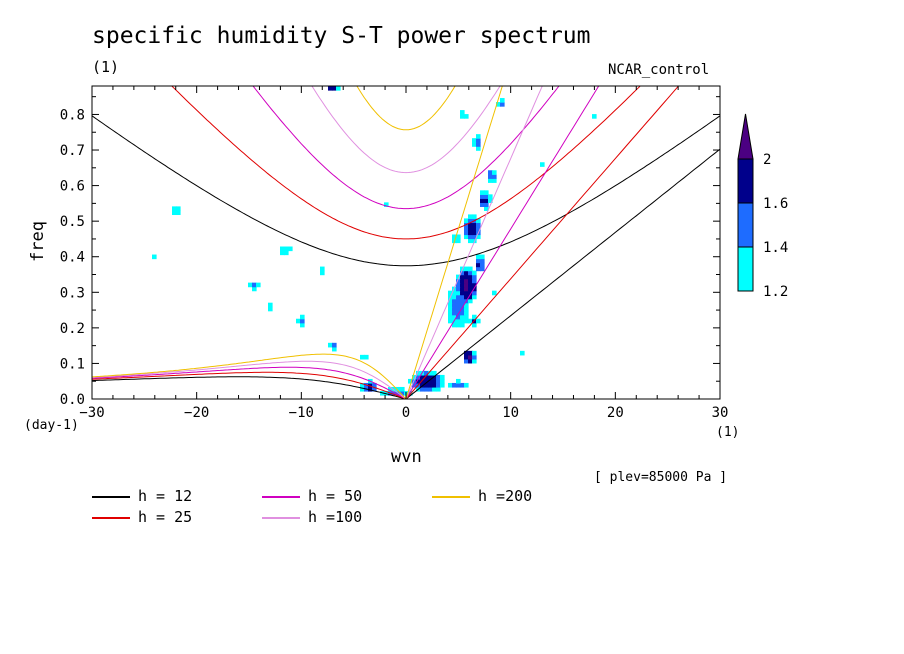 Image resolution: width=904 pixels, height=654 pixels. What do you see at coordinates (72, 364) in the screenshot?
I see `y-tick-label: 0.1` at bounding box center [72, 364].